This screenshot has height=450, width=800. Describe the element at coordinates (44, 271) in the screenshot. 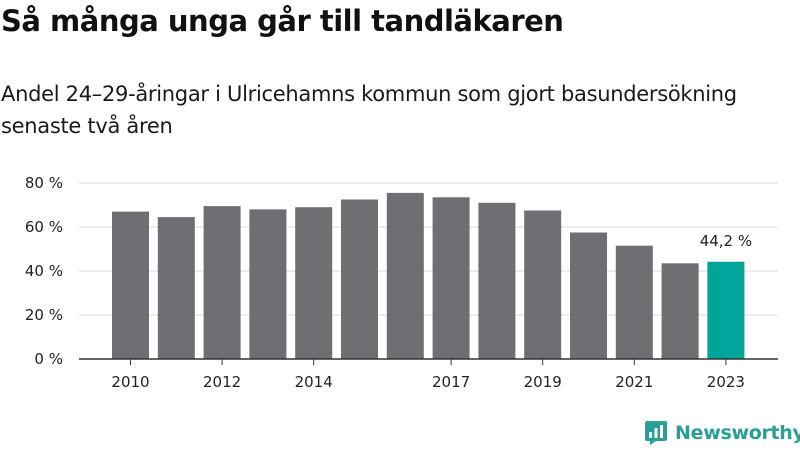

I see `y-tick-label: 40 %` at that location.